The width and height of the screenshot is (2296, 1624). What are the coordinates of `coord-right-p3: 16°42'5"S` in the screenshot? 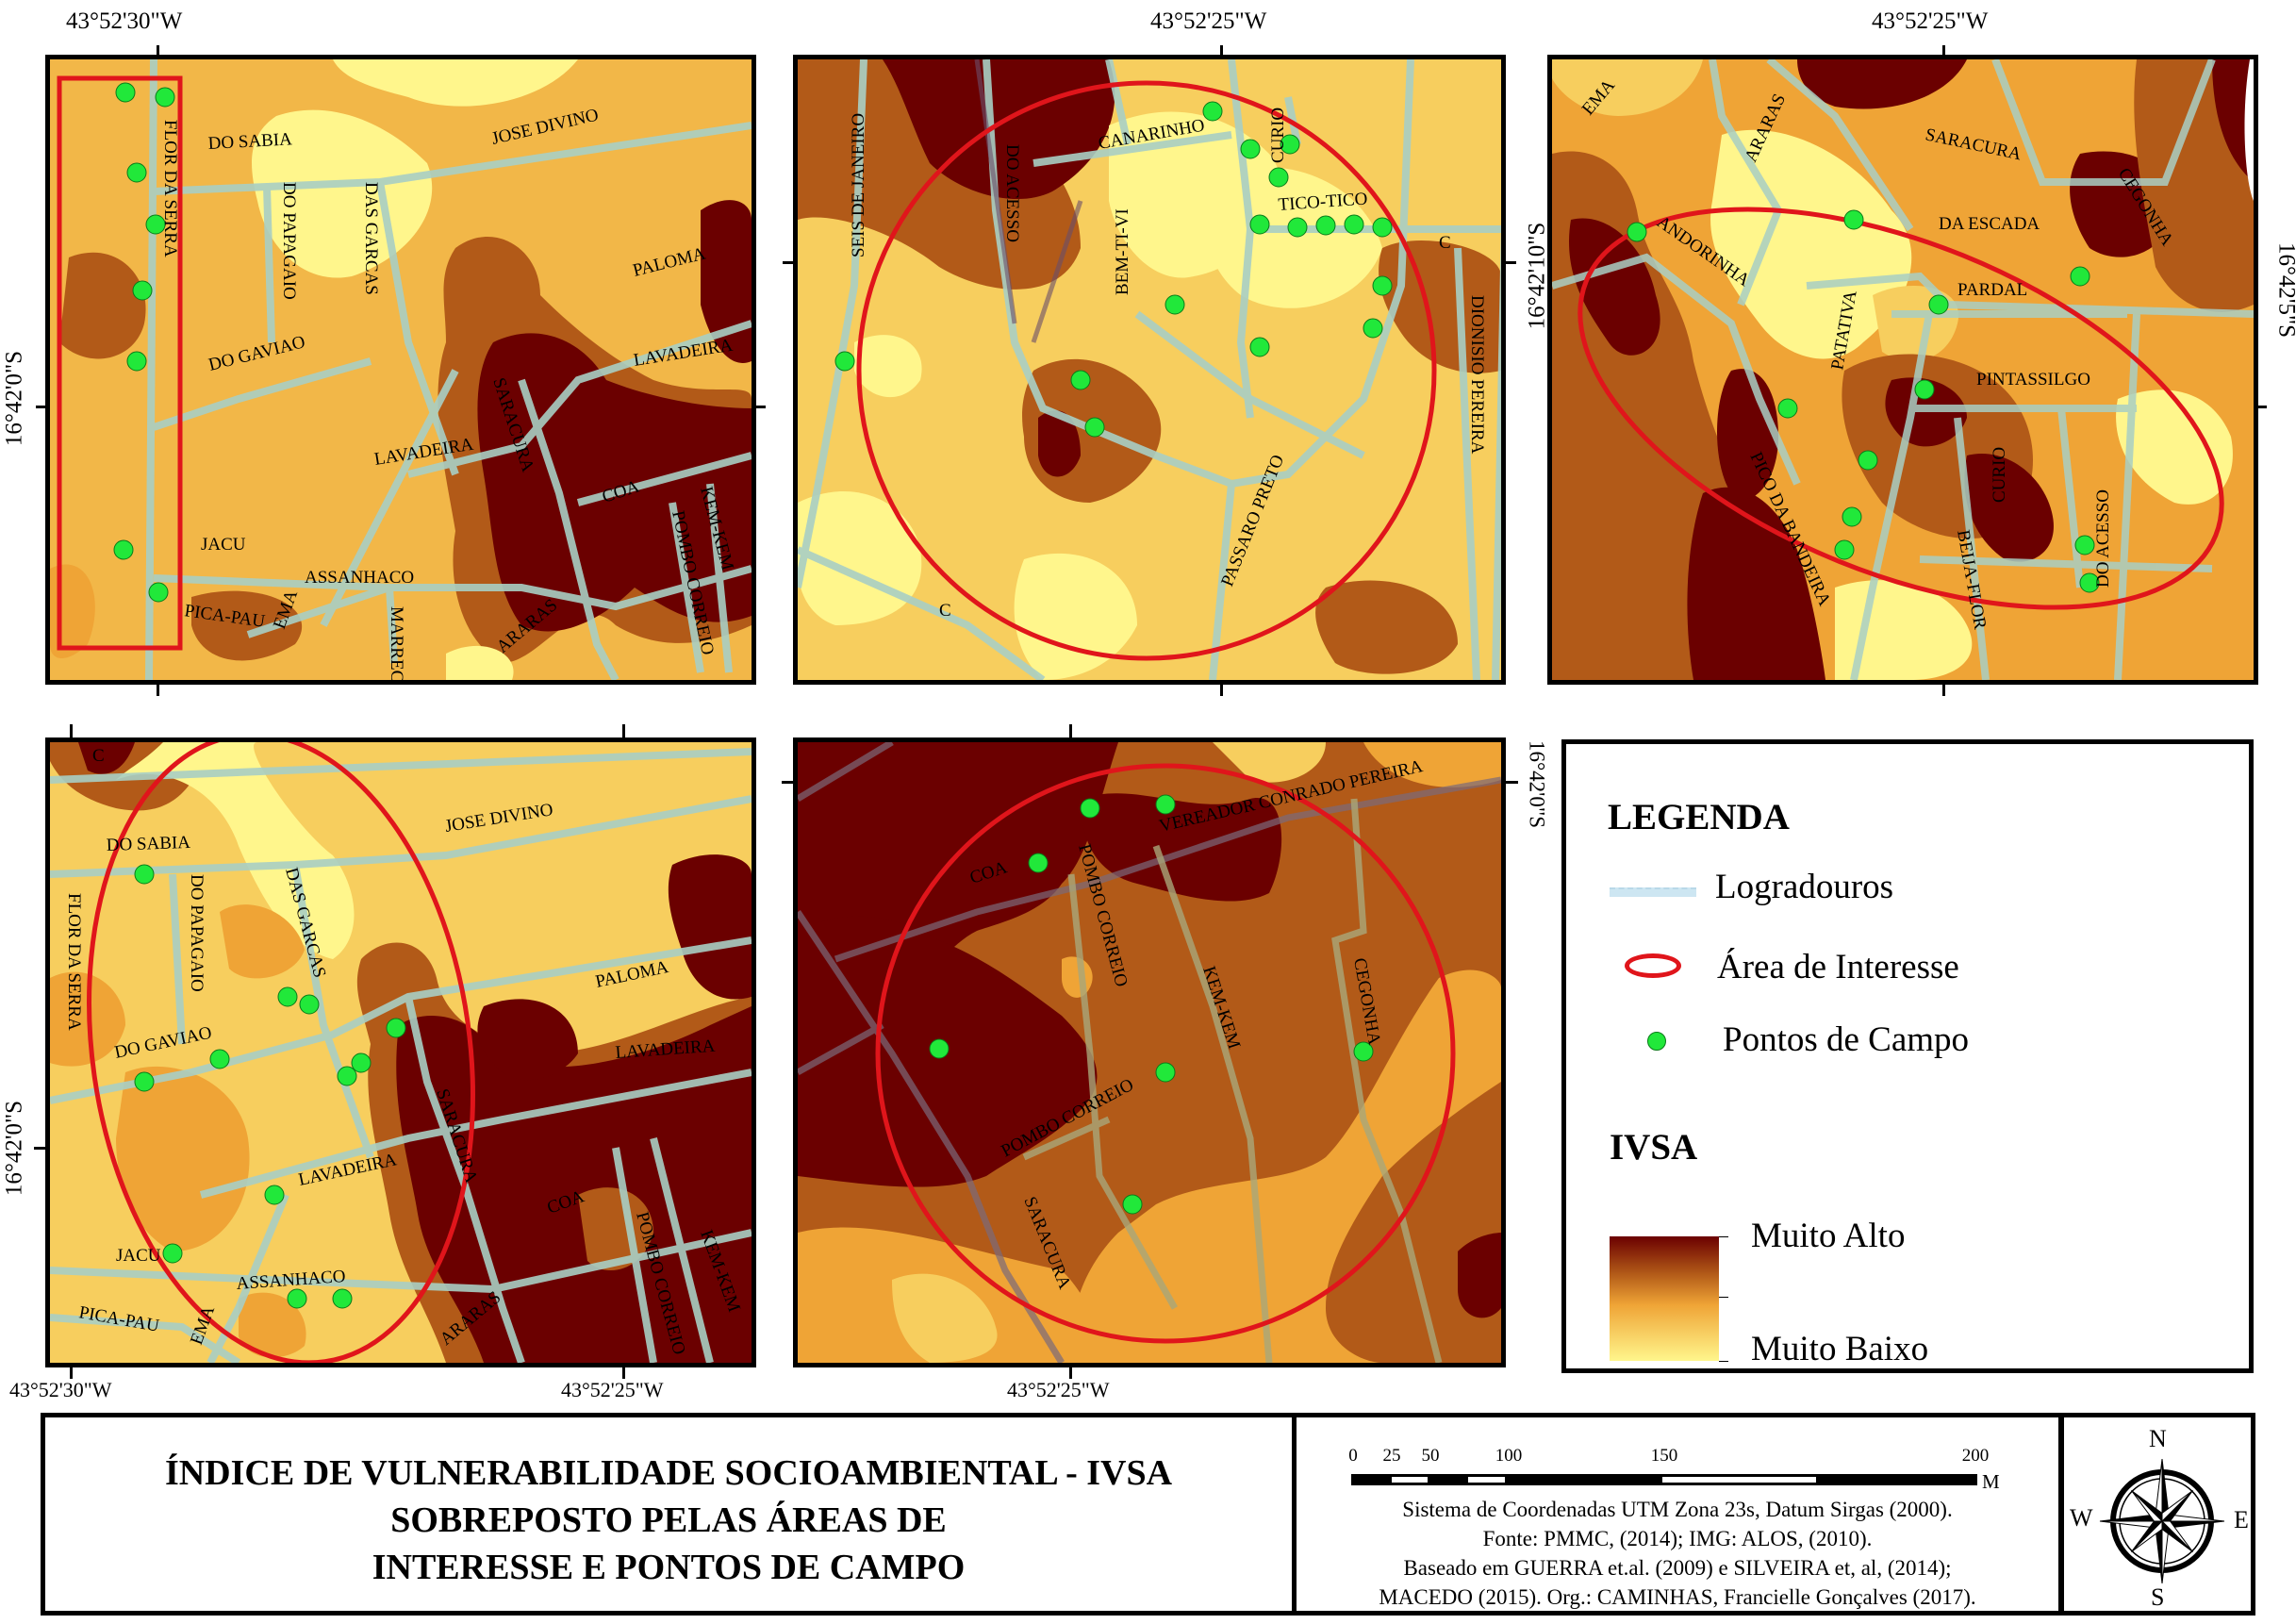 It's located at (2284, 290).